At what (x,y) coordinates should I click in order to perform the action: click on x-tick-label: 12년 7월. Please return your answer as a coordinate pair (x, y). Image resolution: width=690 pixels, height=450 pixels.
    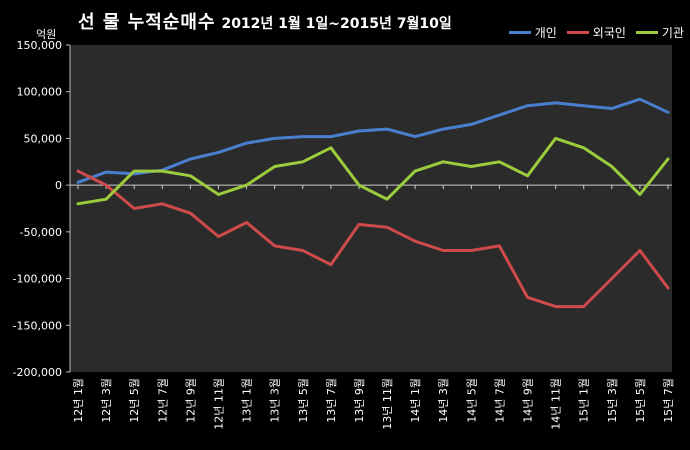
    Looking at the image, I should click on (162, 400).